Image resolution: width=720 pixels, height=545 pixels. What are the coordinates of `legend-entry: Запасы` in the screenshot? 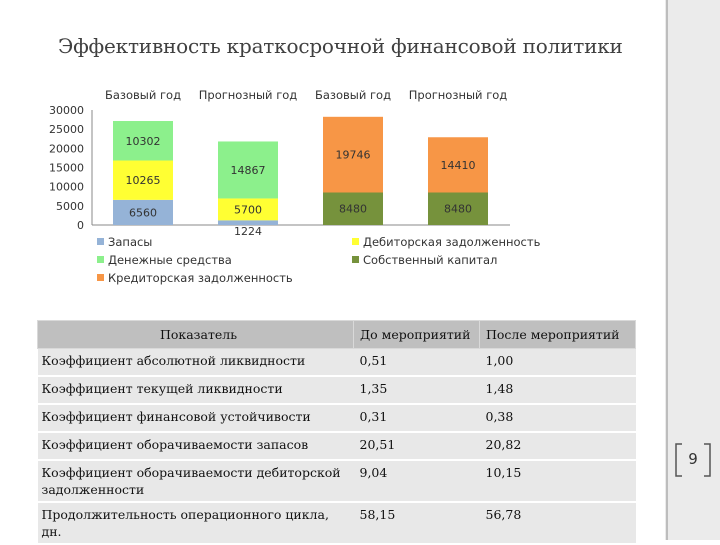 It's located at (130, 242).